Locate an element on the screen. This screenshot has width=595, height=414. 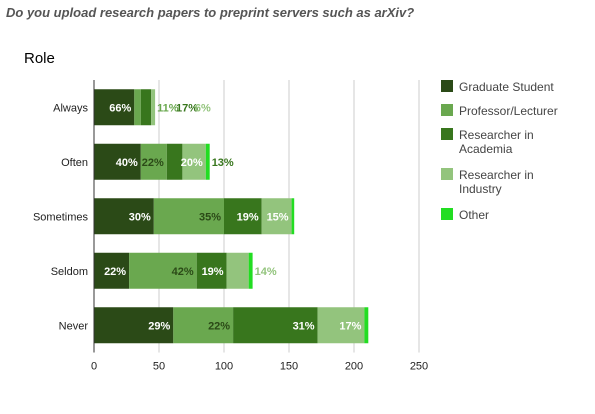
data-label: 15% is located at coordinates (278, 217).